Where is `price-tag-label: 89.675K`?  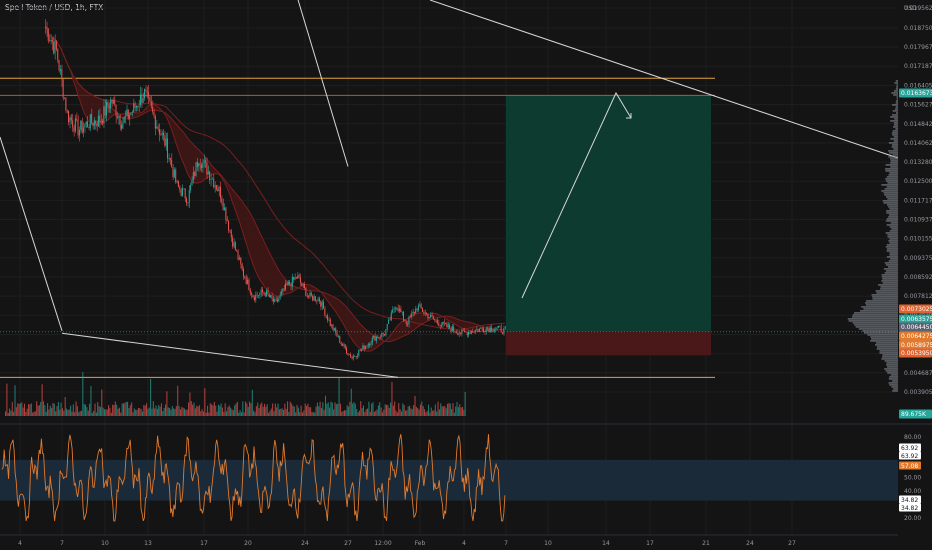
price-tag-label: 89.675K is located at coordinates (914, 414).